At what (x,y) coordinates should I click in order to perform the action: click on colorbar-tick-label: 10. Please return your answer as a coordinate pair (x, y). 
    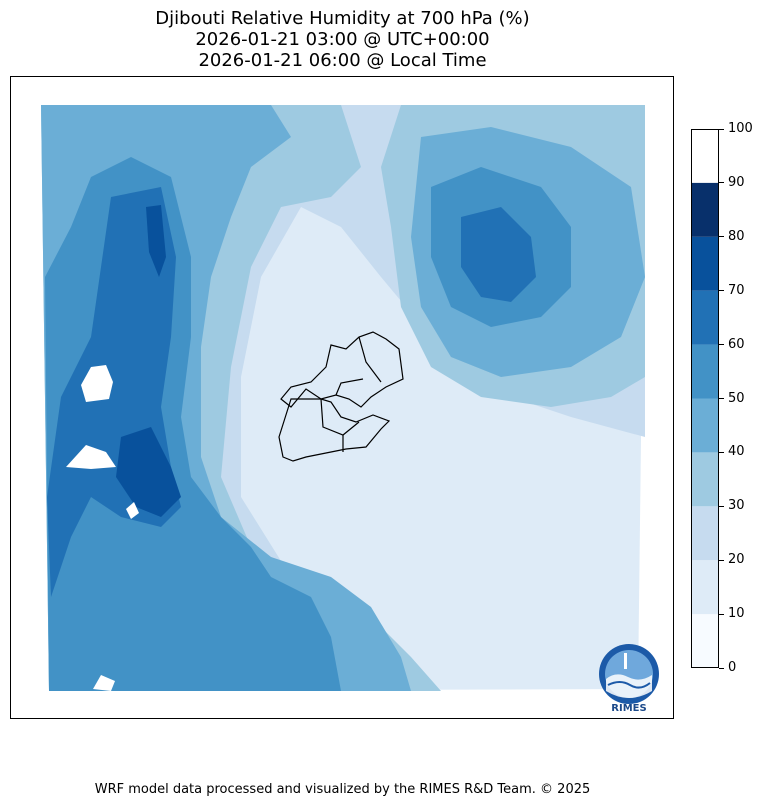
    Looking at the image, I should click on (736, 614).